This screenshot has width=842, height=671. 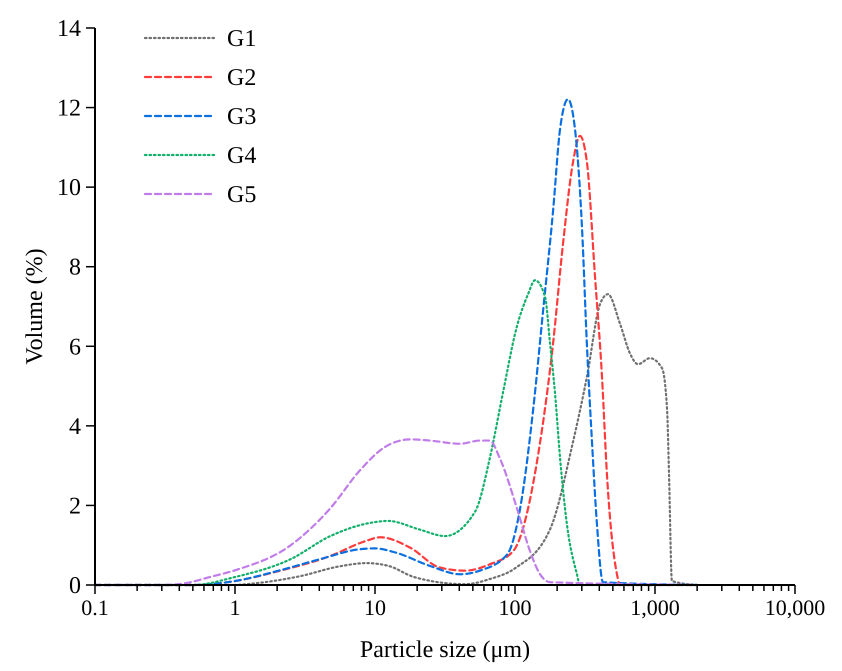 I want to click on y-tick-label: 12, so click(x=69, y=109).